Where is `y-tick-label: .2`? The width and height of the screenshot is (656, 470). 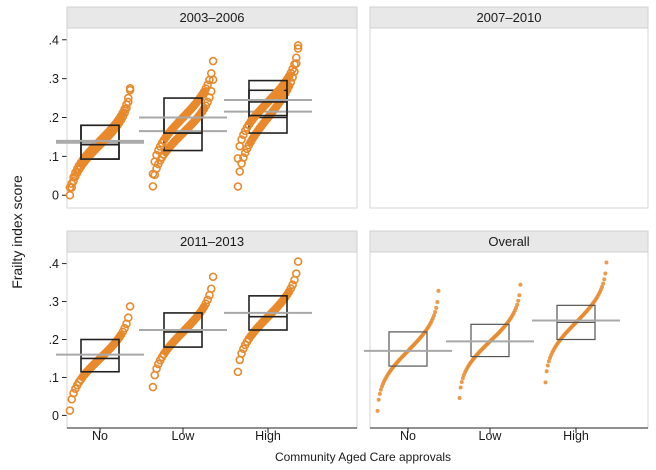 y-tick-label: .2 is located at coordinates (54, 118).